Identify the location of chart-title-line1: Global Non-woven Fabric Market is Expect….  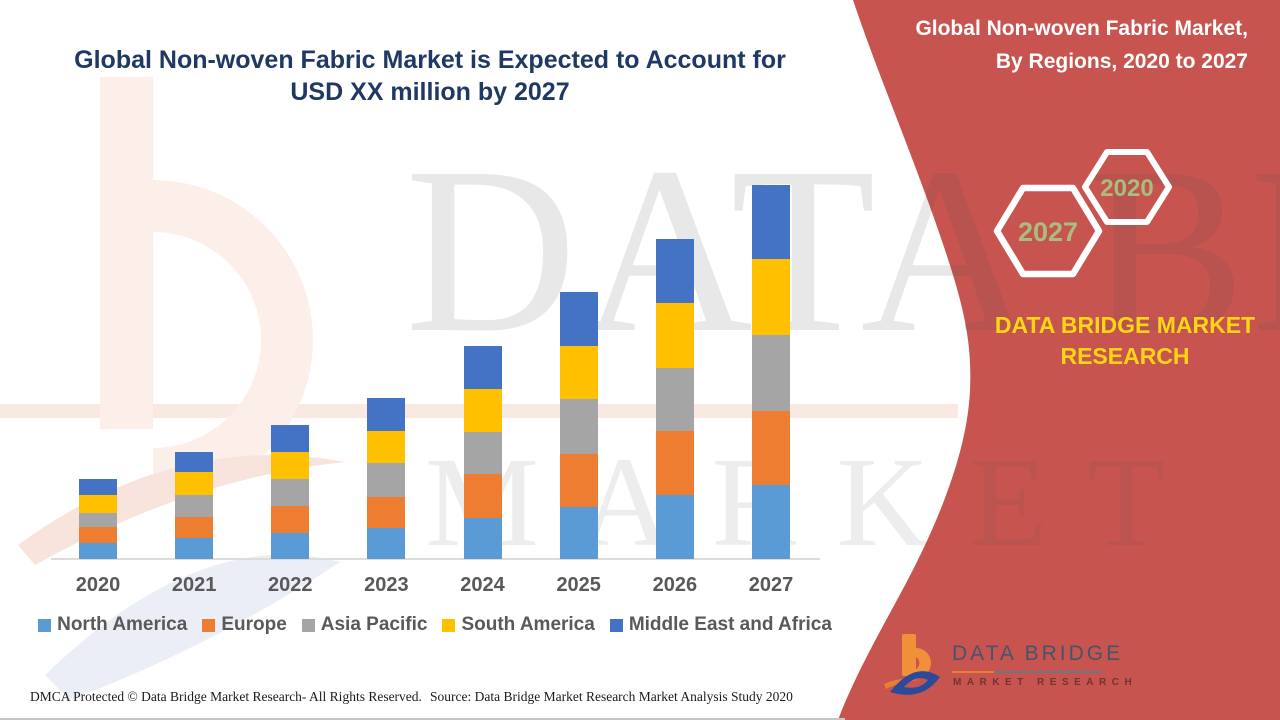
(430, 60).